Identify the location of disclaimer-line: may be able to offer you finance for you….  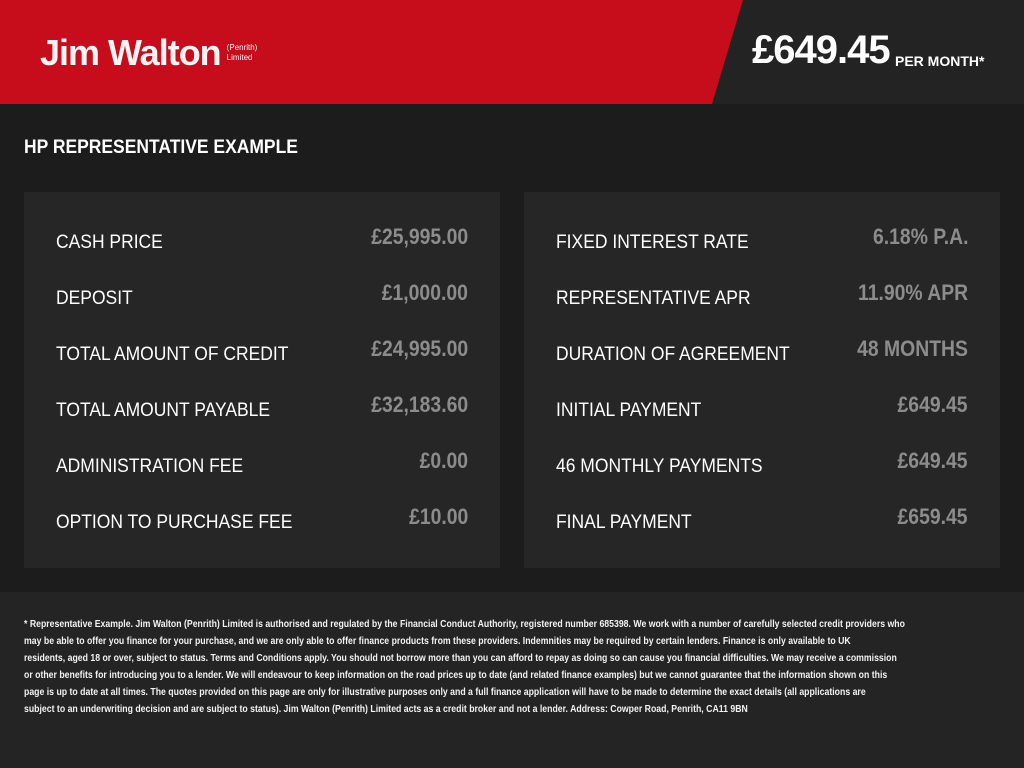
(437, 641).